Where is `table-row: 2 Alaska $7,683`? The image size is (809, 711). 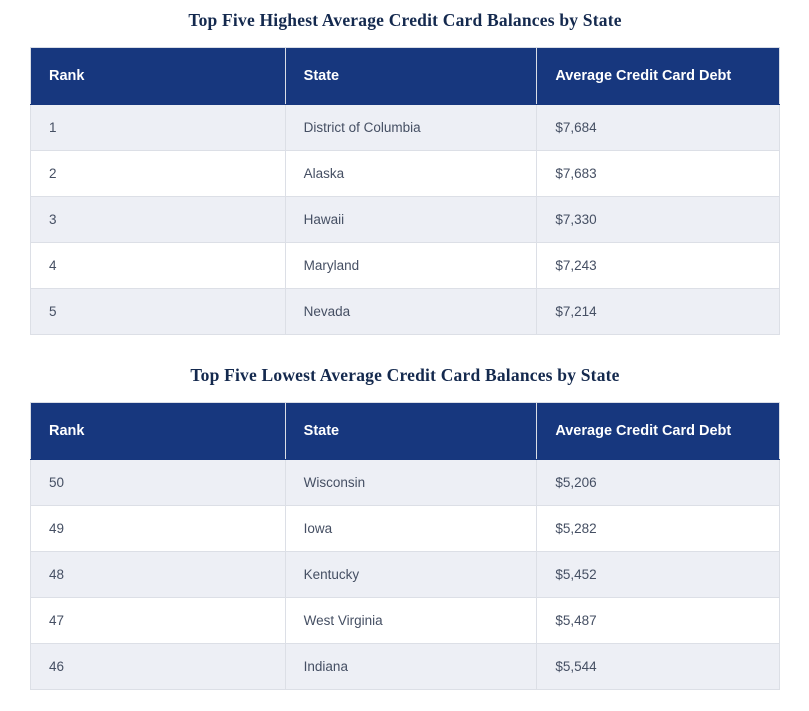
table-row: 2 Alaska $7,683 is located at coordinates (405, 173).